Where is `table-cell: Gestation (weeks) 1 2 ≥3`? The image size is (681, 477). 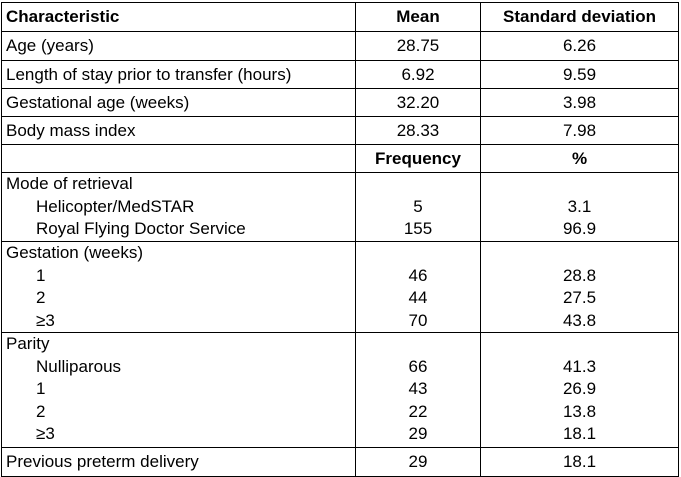 table-cell: Gestation (weeks) 1 2 ≥3 is located at coordinates (178, 287).